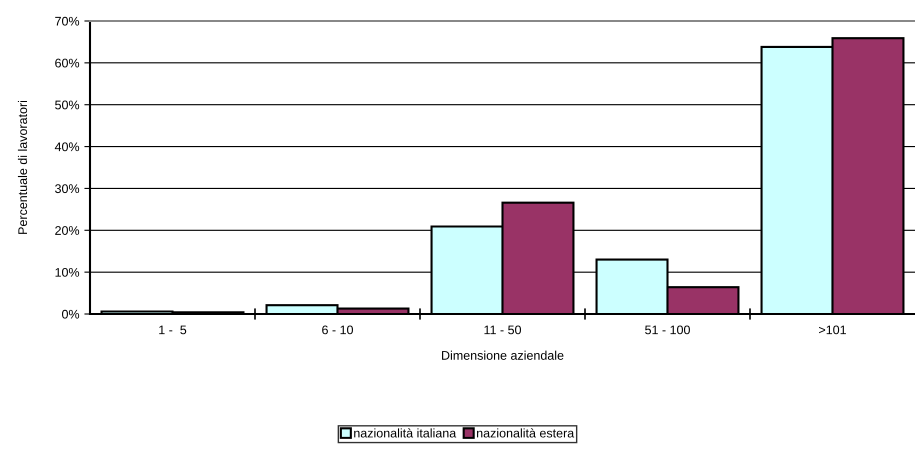  I want to click on y-tick-label: 50%, so click(67, 105).